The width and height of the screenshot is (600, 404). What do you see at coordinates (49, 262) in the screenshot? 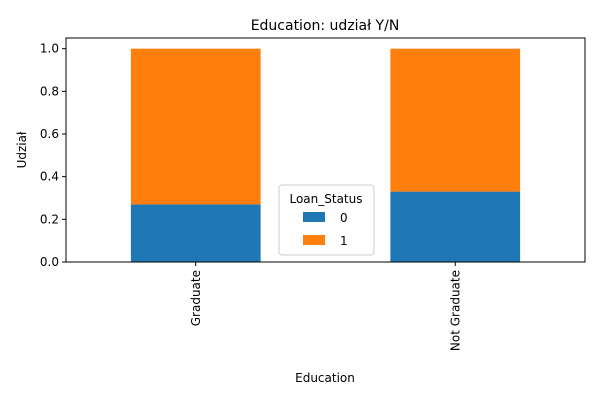
I see `y-tick-label: 0.0` at bounding box center [49, 262].